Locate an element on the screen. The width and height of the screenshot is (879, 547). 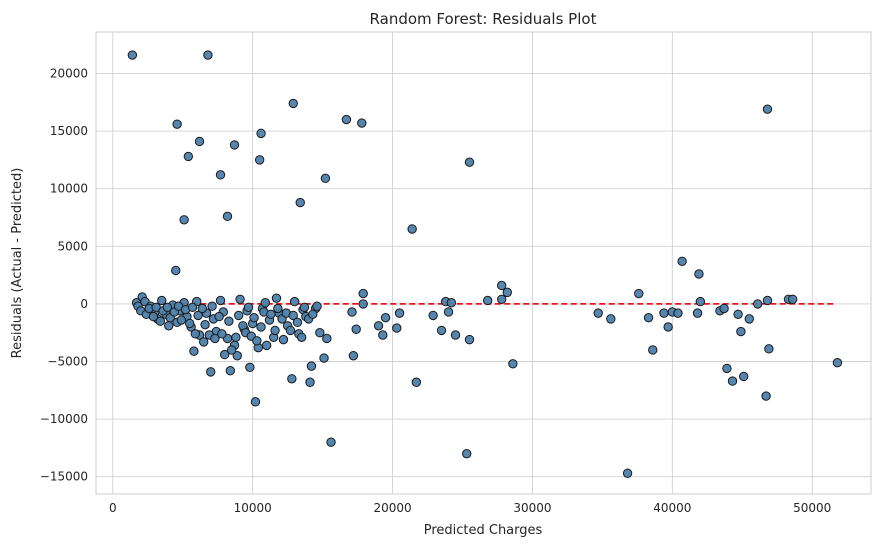
y-tick-label: −5000 is located at coordinates (67, 362).